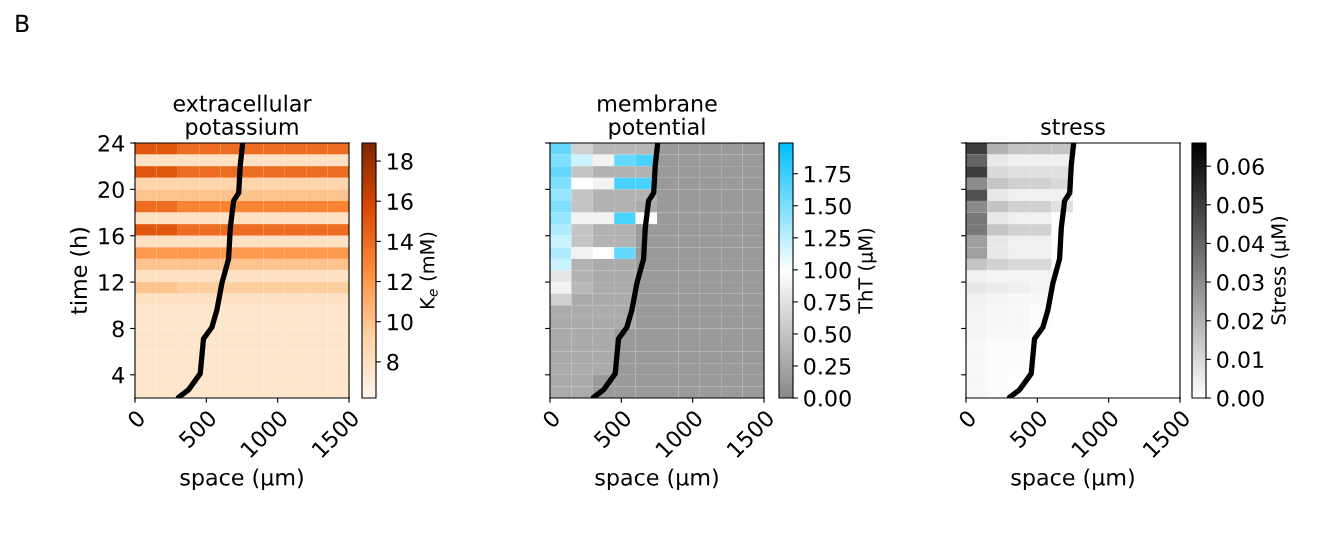  Describe the element at coordinates (428, 270) in the screenshot. I see `color-bar-title: K$_{e}$ (mM)` at that location.